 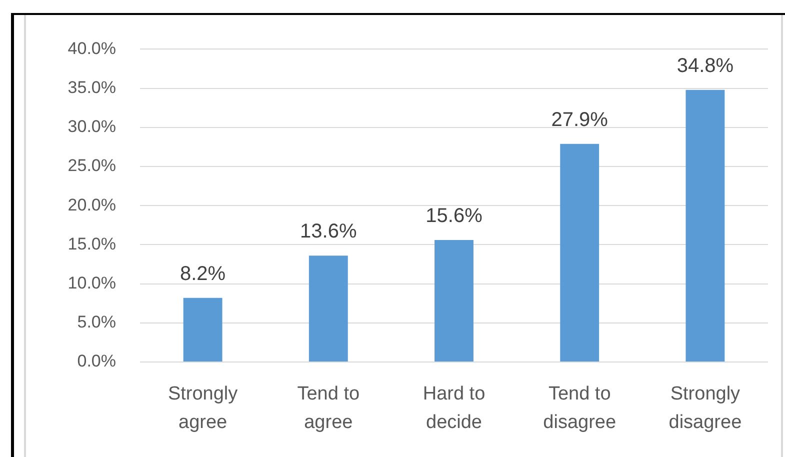 What do you see at coordinates (92, 282) in the screenshot?
I see `y-tick-label: 10.0%` at bounding box center [92, 282].